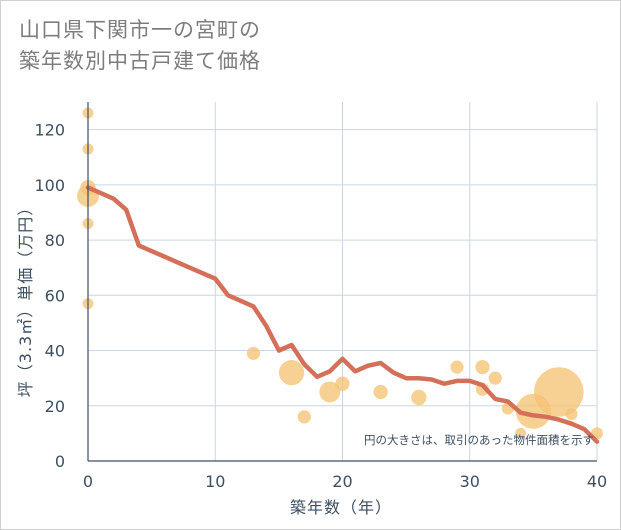 The height and width of the screenshot is (530, 621). Describe the element at coordinates (341, 507) in the screenshot. I see `x-axis-label: 築年数（年）` at that location.